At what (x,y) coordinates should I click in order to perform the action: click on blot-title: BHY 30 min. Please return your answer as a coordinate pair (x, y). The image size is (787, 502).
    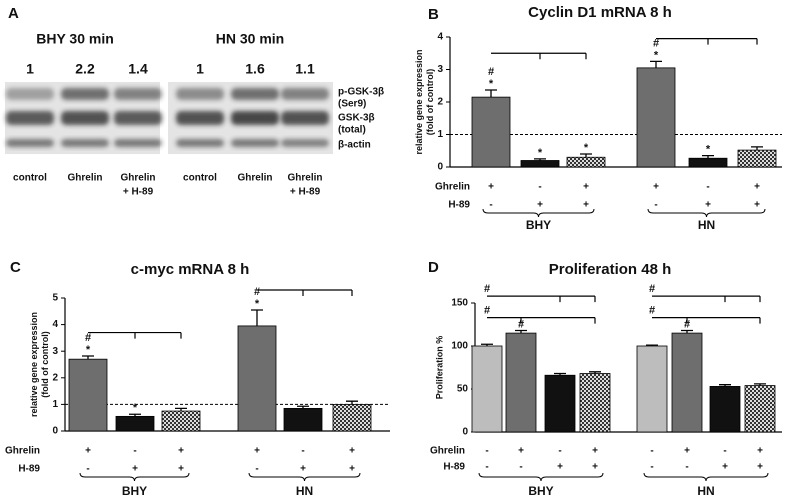
    Looking at the image, I should click on (75, 39).